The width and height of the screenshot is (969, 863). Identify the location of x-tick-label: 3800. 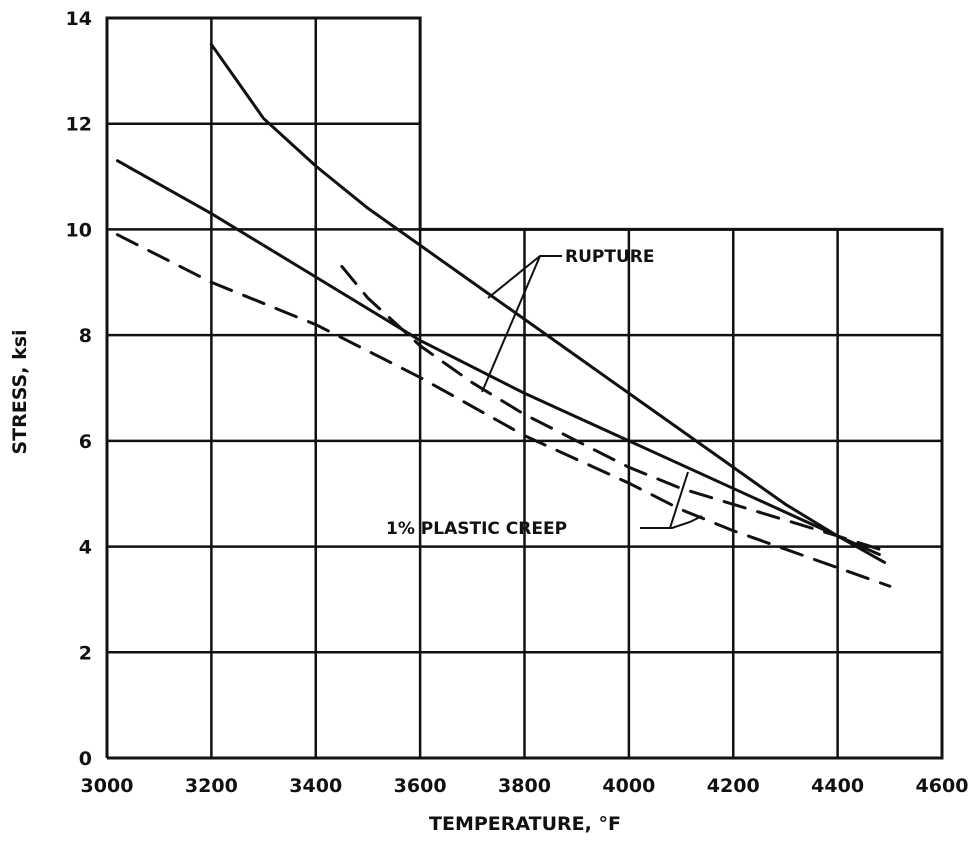
(524, 786).